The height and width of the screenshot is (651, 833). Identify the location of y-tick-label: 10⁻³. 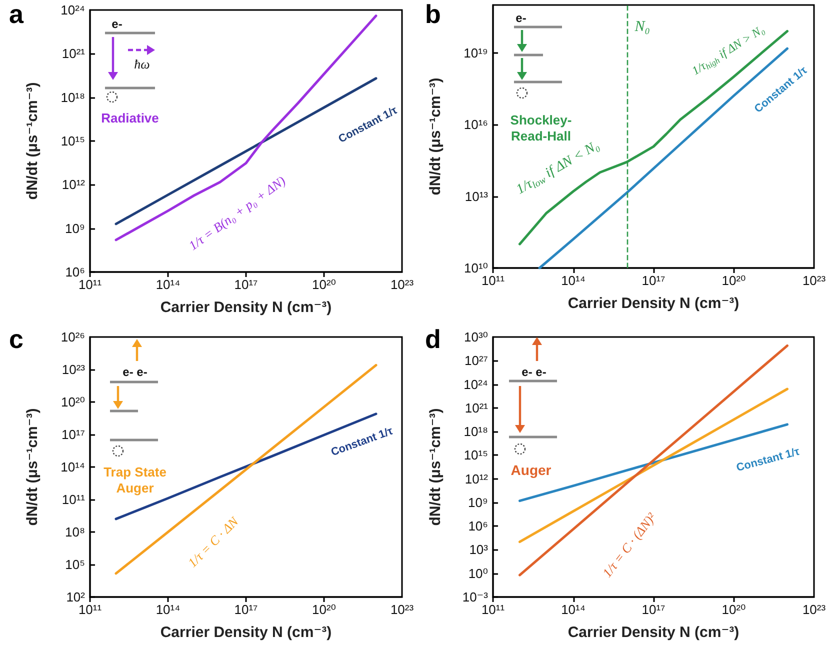
(475, 597).